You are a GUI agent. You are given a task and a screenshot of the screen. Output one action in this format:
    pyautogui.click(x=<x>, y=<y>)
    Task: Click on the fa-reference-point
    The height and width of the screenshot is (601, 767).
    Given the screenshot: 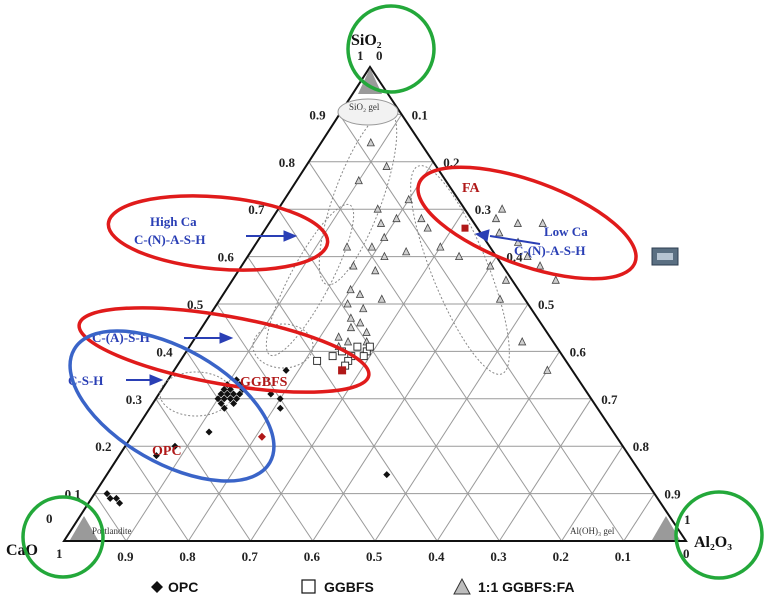 What is the action you would take?
    pyautogui.click(x=465, y=228)
    